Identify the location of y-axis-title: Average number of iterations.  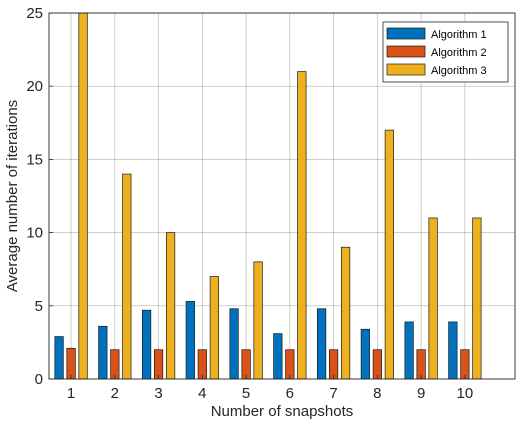
(12, 196).